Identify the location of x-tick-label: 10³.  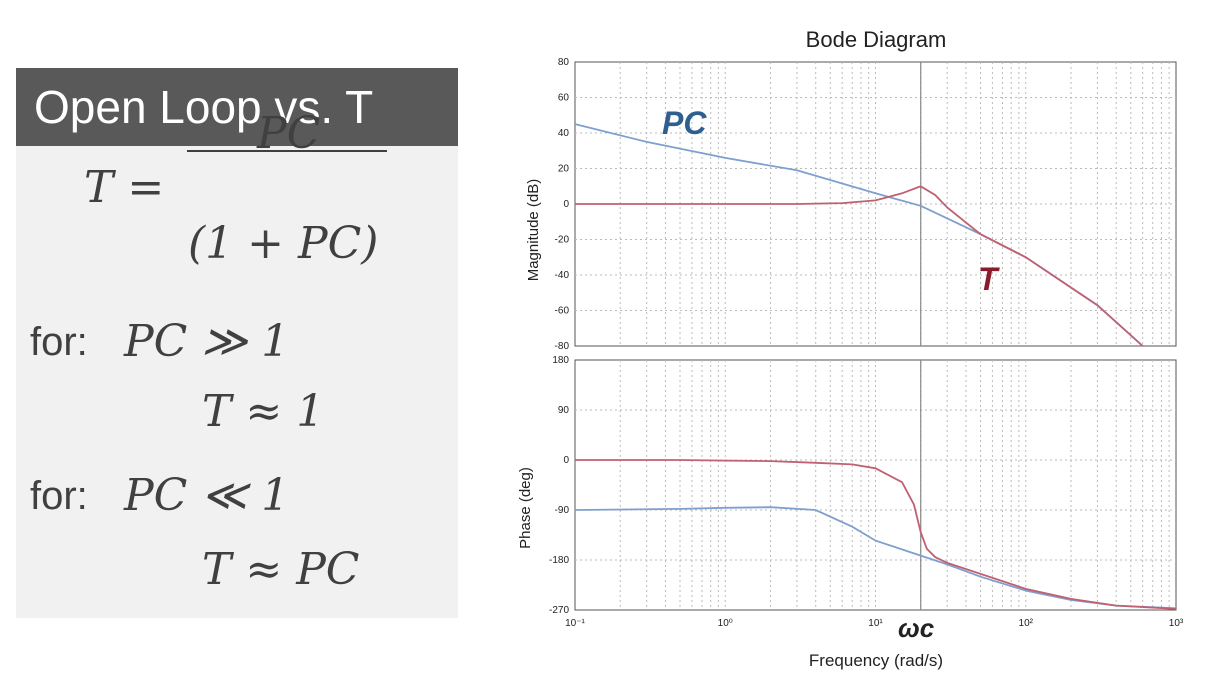
(1176, 623).